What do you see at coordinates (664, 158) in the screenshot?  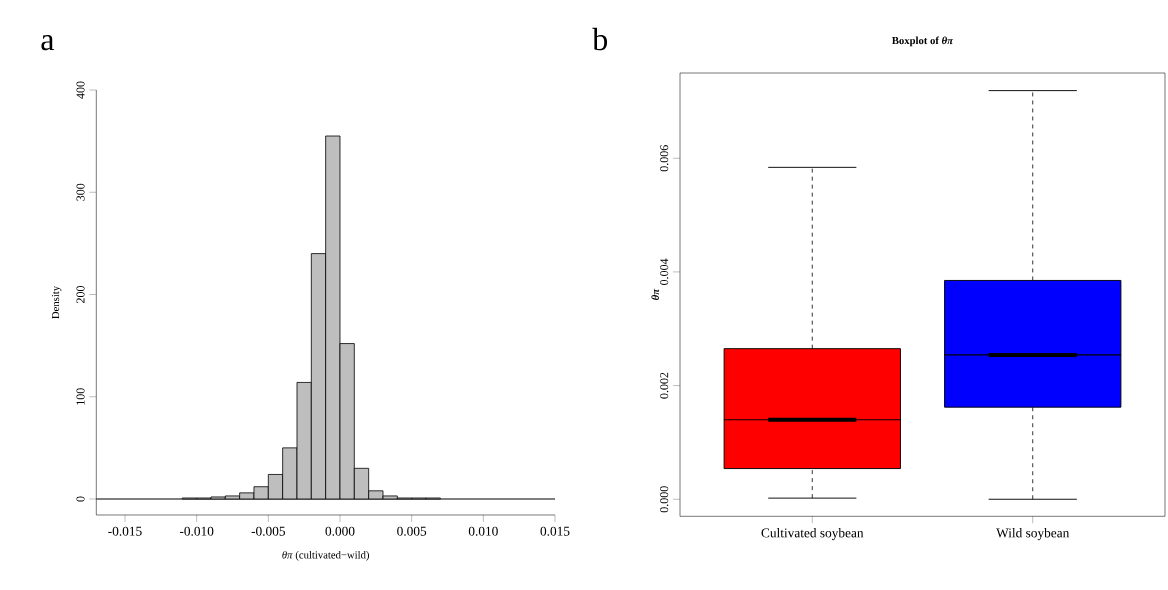 I see `y-tick-label: 0.006` at bounding box center [664, 158].